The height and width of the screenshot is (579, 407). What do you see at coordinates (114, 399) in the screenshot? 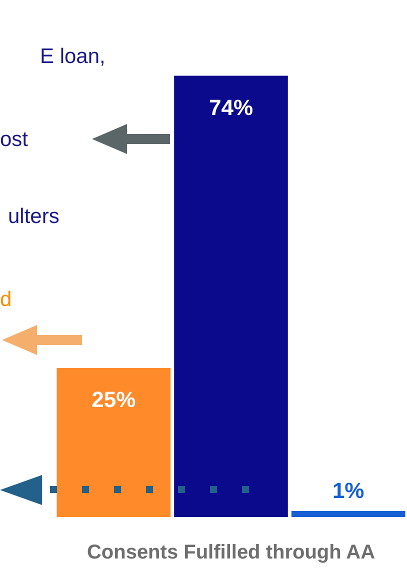
I see `data-label: 25%` at bounding box center [114, 399].